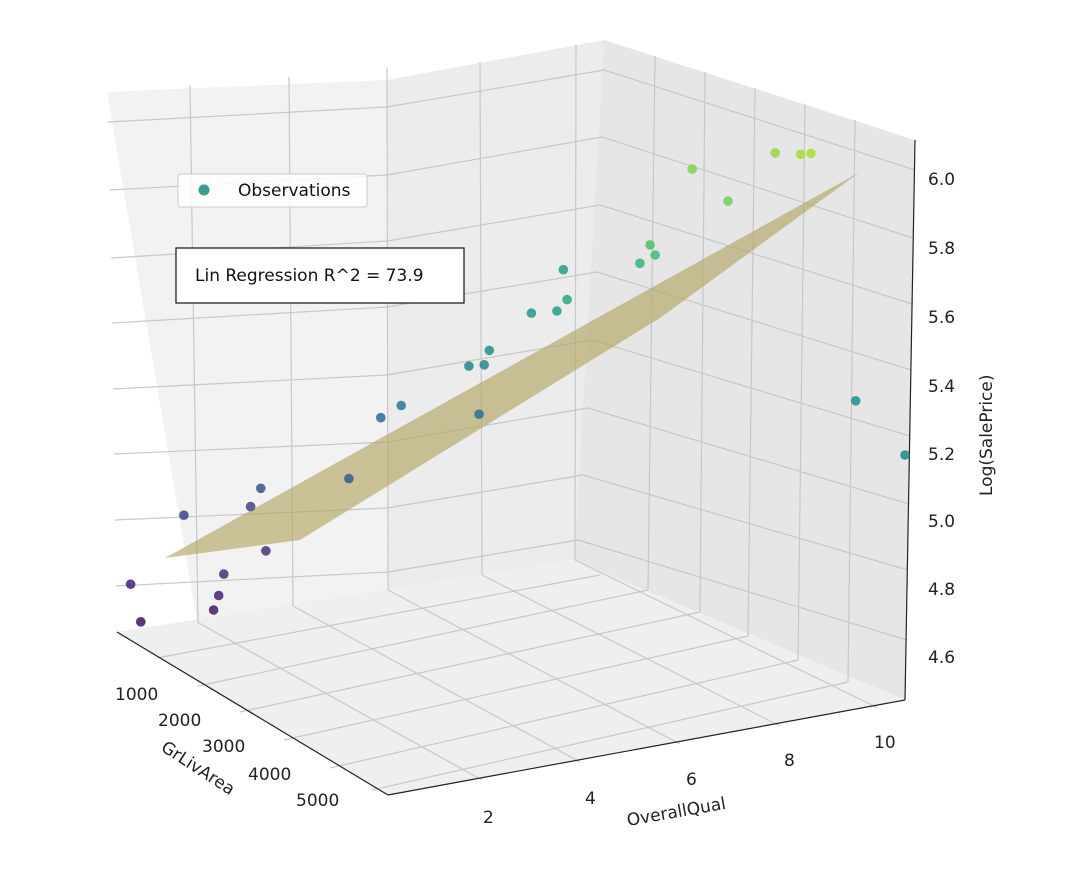  I want to click on x-tick-label: 2000, so click(179, 721).